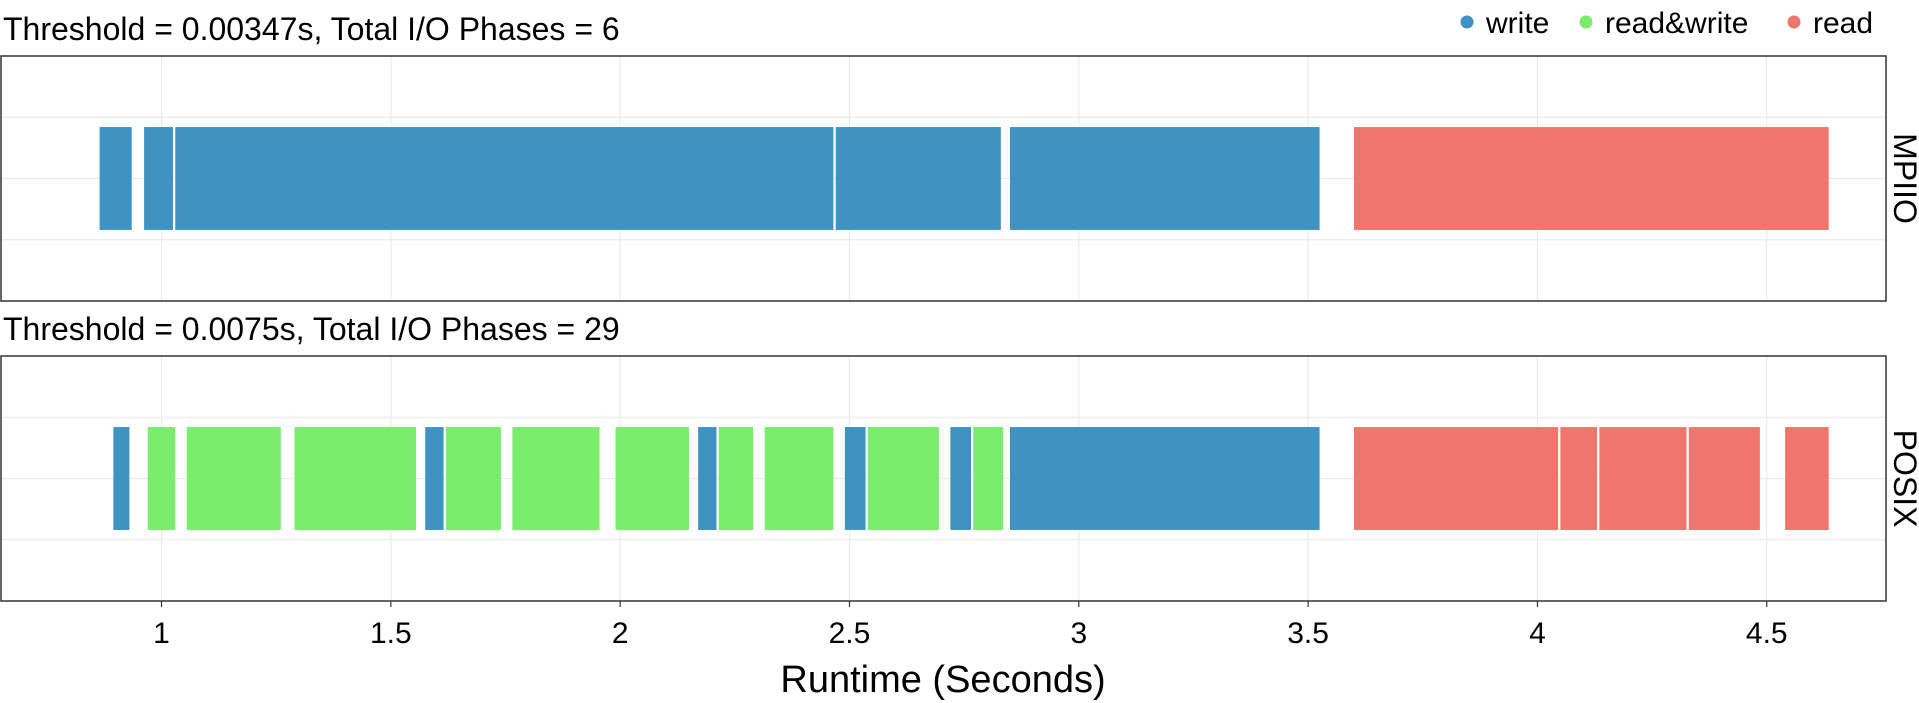 Image resolution: width=1919 pixels, height=703 pixels. I want to click on strip-label: MPIIO, so click(1903, 178).